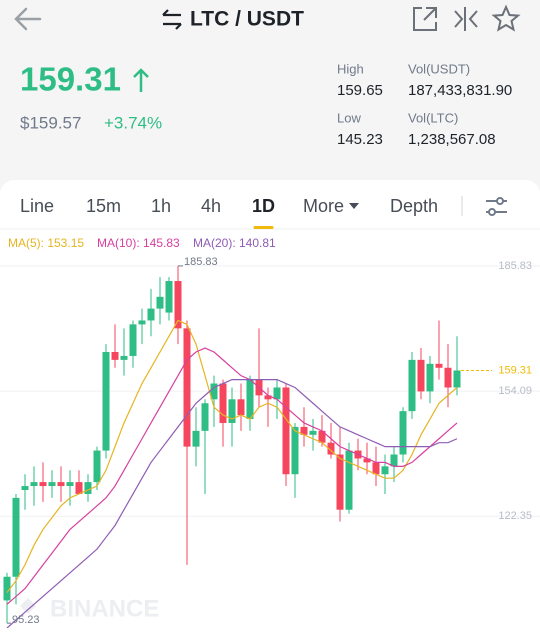  Describe the element at coordinates (323, 206) in the screenshot. I see `tab: More` at that location.